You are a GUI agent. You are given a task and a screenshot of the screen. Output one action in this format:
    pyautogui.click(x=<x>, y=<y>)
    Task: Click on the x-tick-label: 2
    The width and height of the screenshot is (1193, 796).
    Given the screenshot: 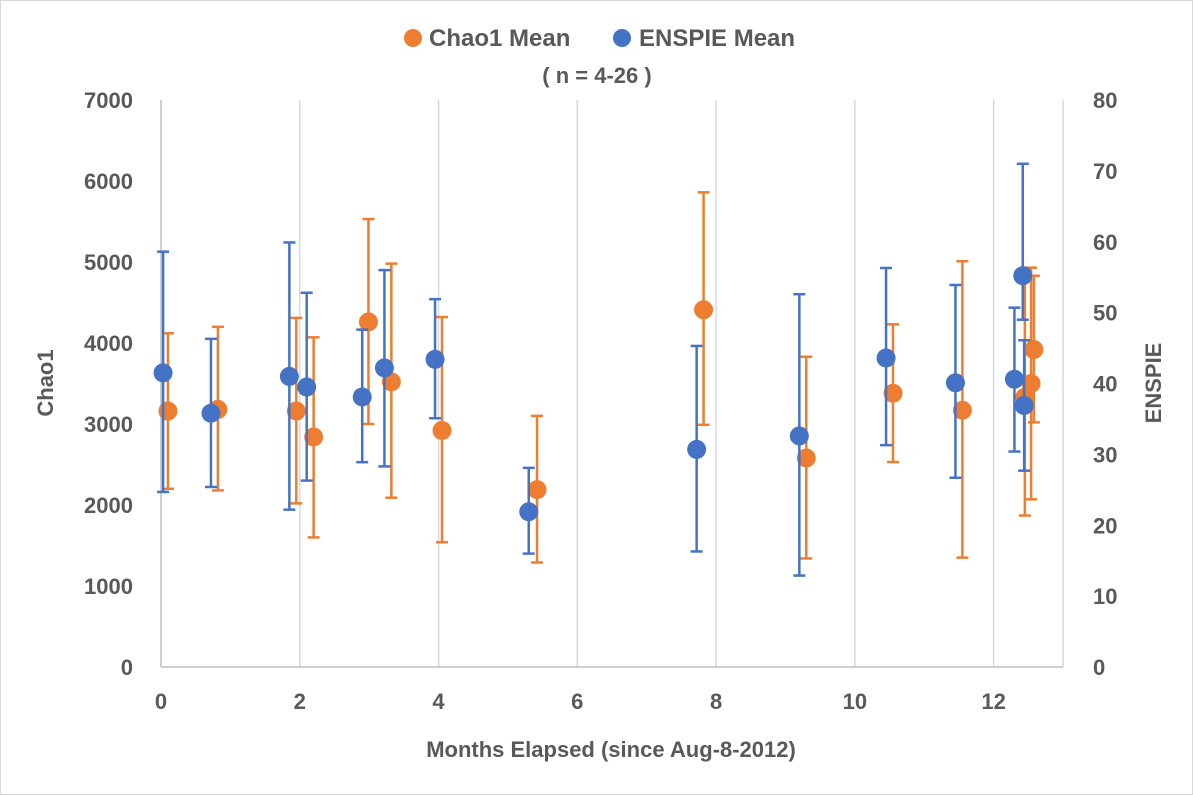 What is the action you would take?
    pyautogui.click(x=300, y=701)
    